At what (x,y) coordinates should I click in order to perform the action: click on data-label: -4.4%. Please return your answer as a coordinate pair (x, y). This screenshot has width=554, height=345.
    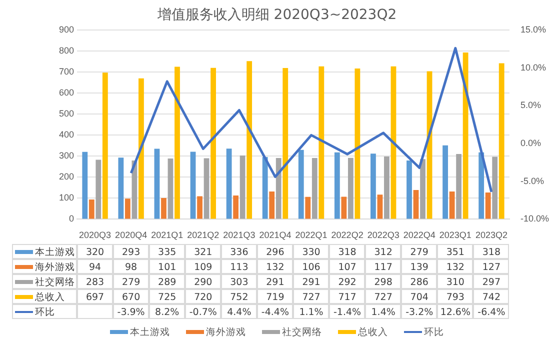
    Looking at the image, I should click on (275, 311).